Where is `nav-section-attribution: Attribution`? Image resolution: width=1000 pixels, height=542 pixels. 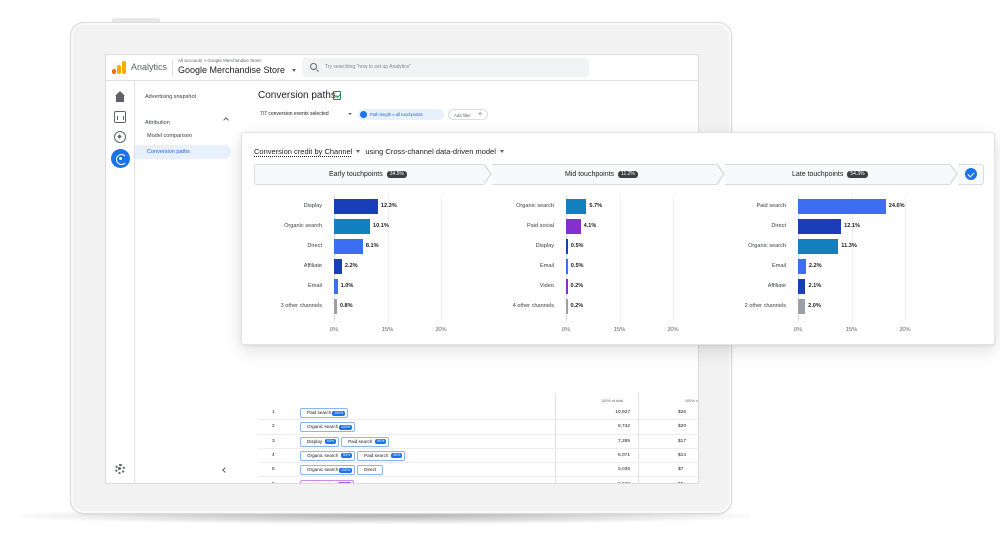 nav-section-attribution: Attribution is located at coordinates (157, 123).